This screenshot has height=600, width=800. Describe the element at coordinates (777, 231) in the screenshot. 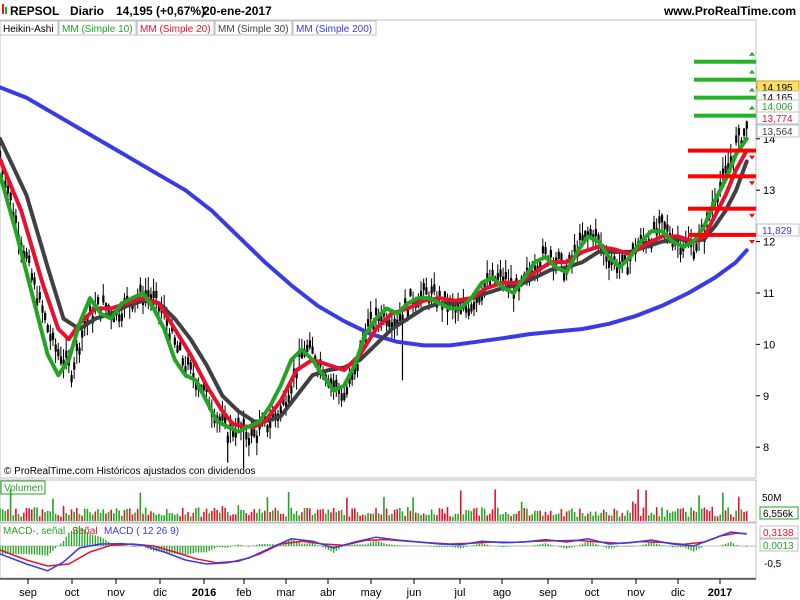

I see `price-value-label: 11,829` at that location.